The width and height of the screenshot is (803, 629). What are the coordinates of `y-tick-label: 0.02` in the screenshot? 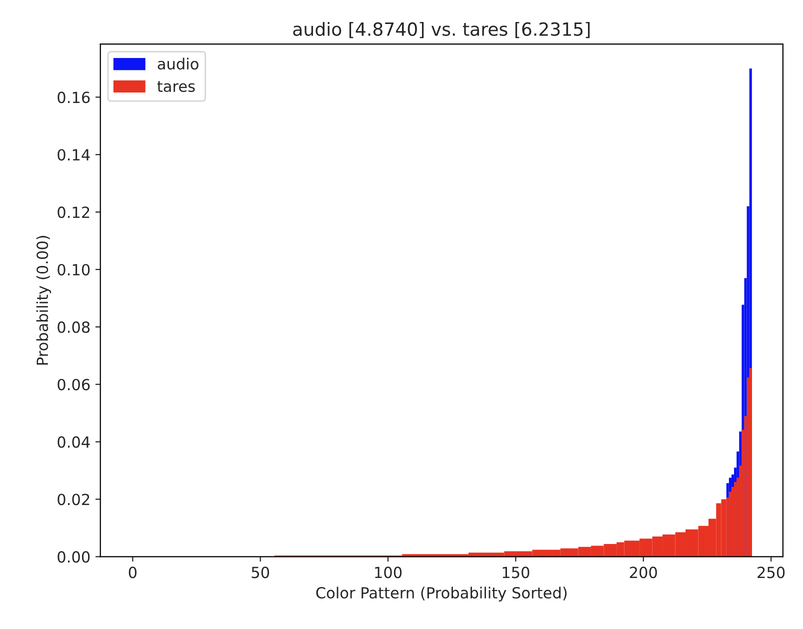 It's located at (74, 500).